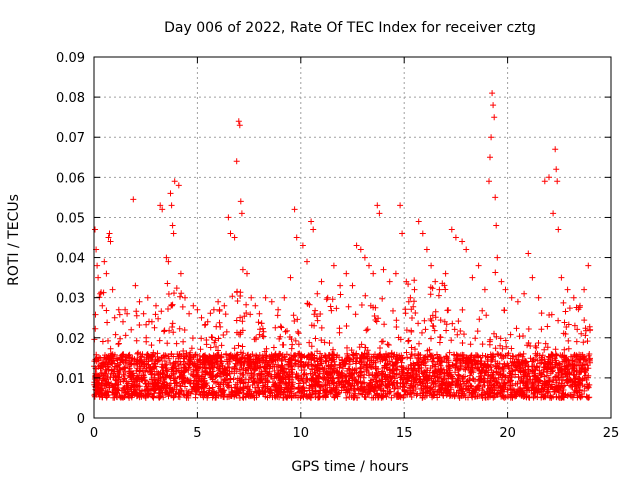 The height and width of the screenshot is (480, 640). I want to click on y-tick-label: 0.08, so click(70, 98).